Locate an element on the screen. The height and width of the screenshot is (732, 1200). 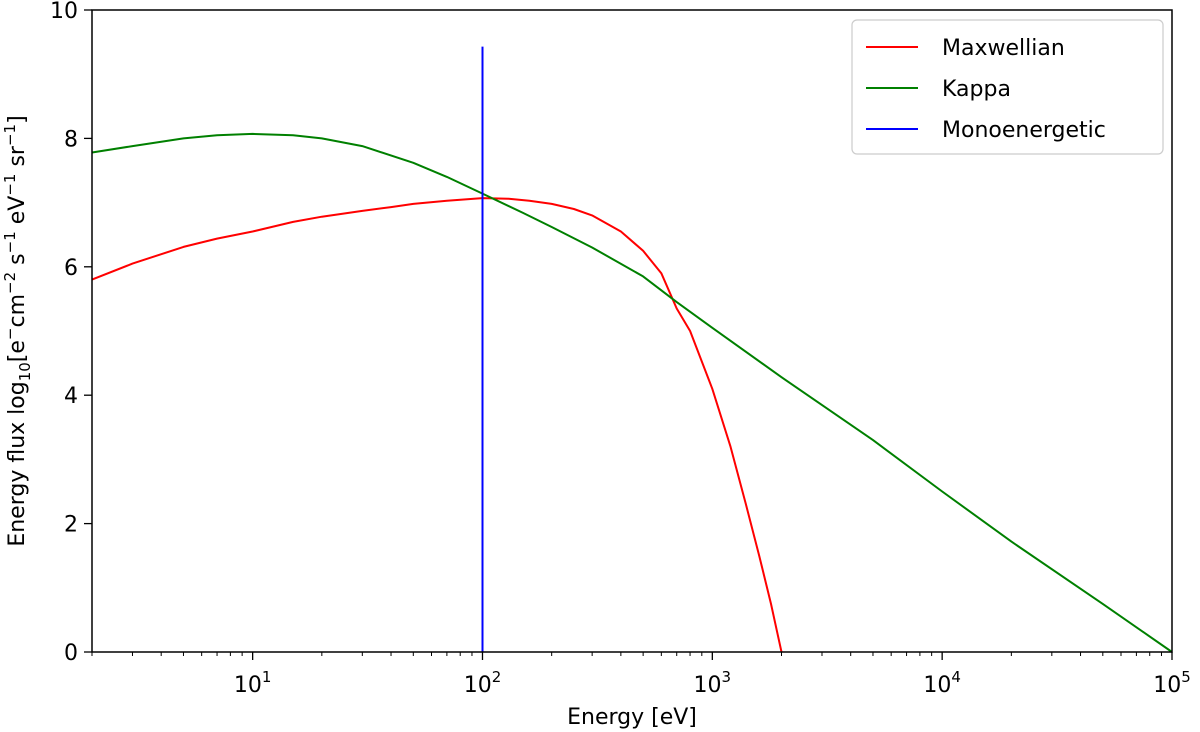
y-tick-label: 0 is located at coordinates (71, 653).